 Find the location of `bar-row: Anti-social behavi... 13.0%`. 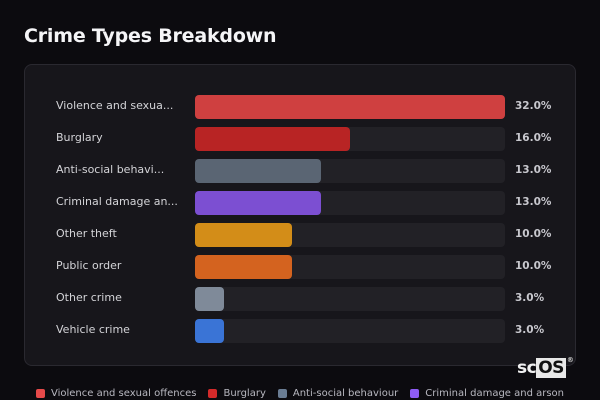

bar-row: Anti-social behavi... 13.0% is located at coordinates (300, 171).